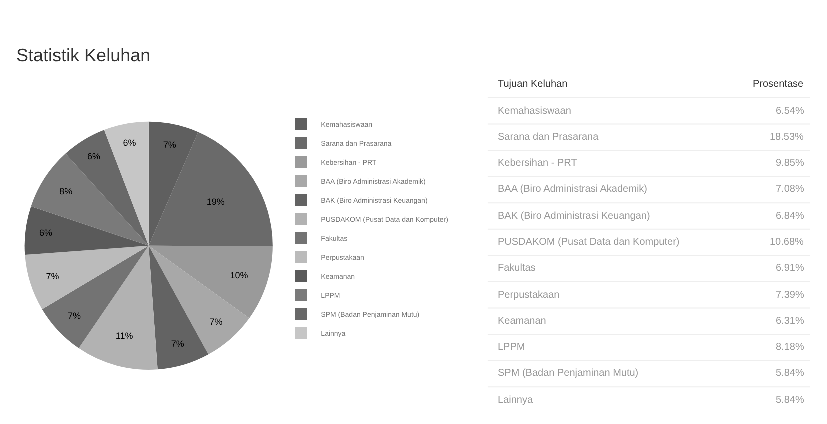 The height and width of the screenshot is (424, 827). What do you see at coordinates (516, 400) in the screenshot?
I see `text: Lainnya` at bounding box center [516, 400].